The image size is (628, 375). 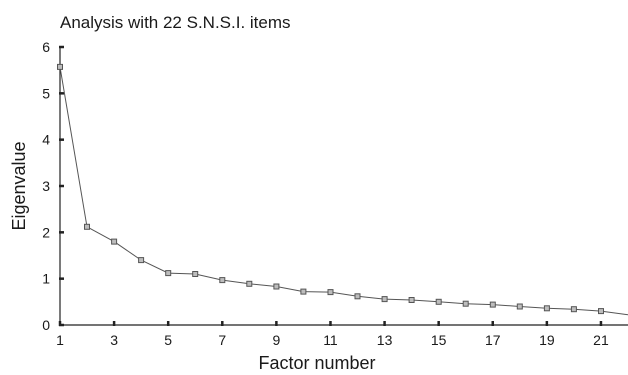 I want to click on y-tick-label: 4, so click(x=46, y=140).